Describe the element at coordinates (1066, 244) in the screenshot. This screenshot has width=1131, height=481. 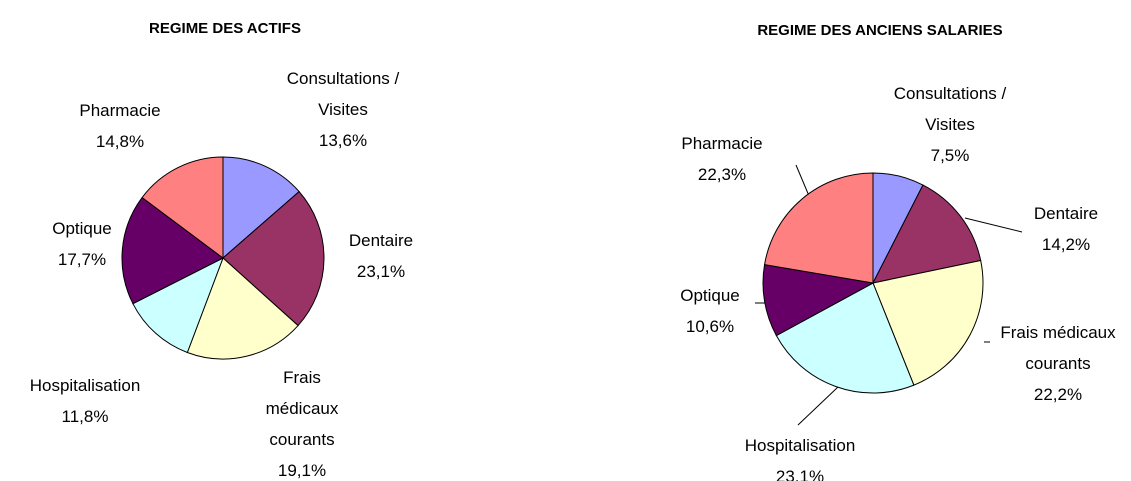
I see `value-label: 14,2%` at that location.